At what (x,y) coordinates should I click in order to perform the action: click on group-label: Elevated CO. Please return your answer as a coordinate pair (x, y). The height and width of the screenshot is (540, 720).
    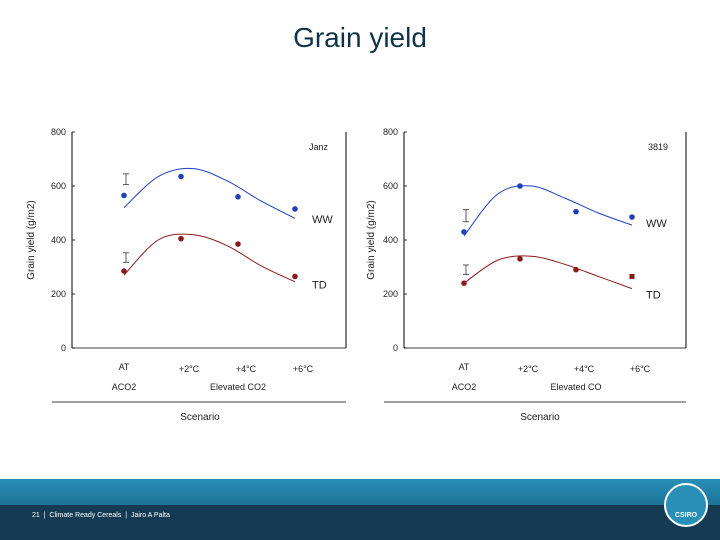
    Looking at the image, I should click on (575, 387).